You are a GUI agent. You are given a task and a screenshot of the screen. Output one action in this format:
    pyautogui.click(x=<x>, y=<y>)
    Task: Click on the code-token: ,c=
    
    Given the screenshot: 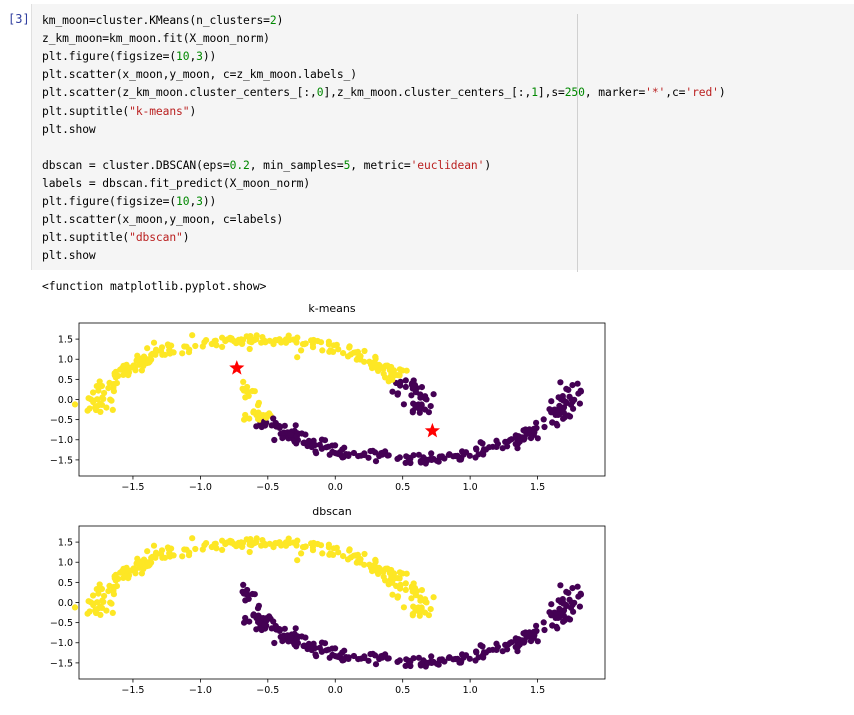 What is the action you would take?
    pyautogui.click(x=675, y=93)
    